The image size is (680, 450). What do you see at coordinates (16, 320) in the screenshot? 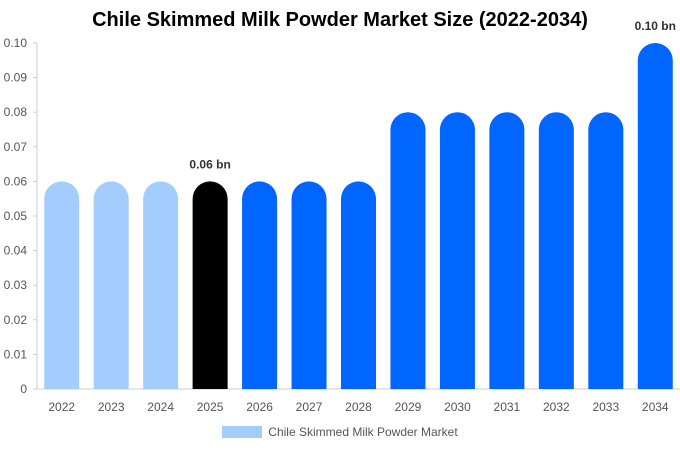
I see `y-tick-label: 0.02` at bounding box center [16, 320].